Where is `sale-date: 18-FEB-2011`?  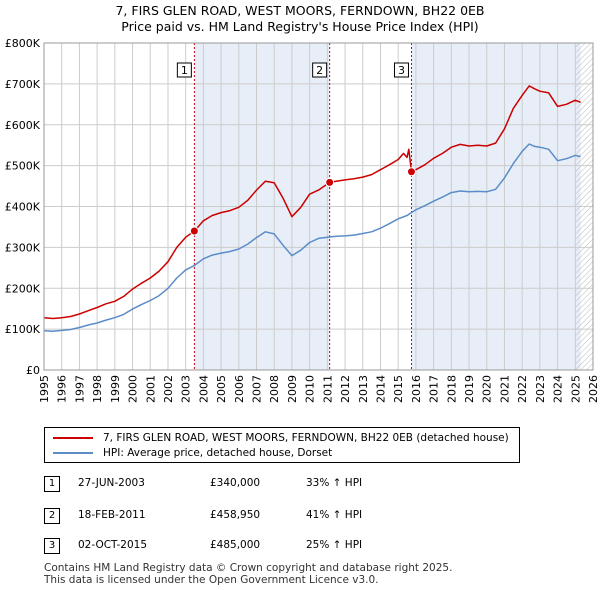 sale-date: 18-FEB-2011 is located at coordinates (112, 515).